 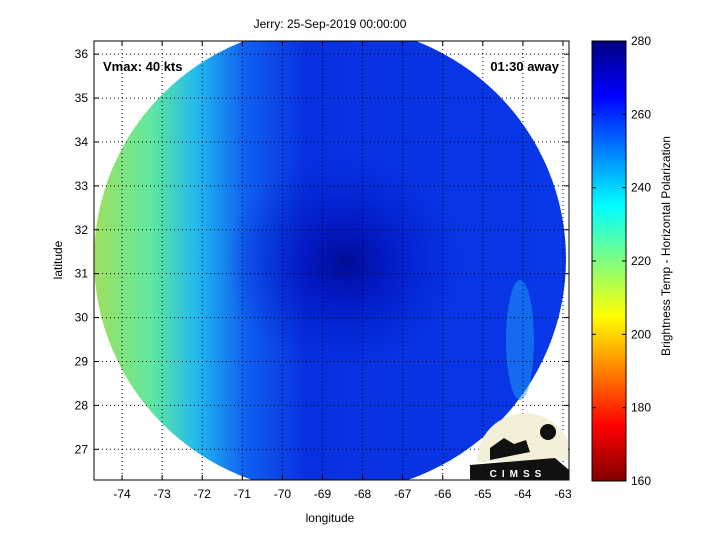 What do you see at coordinates (243, 494) in the screenshot?
I see `x-tick-label: -71` at bounding box center [243, 494].